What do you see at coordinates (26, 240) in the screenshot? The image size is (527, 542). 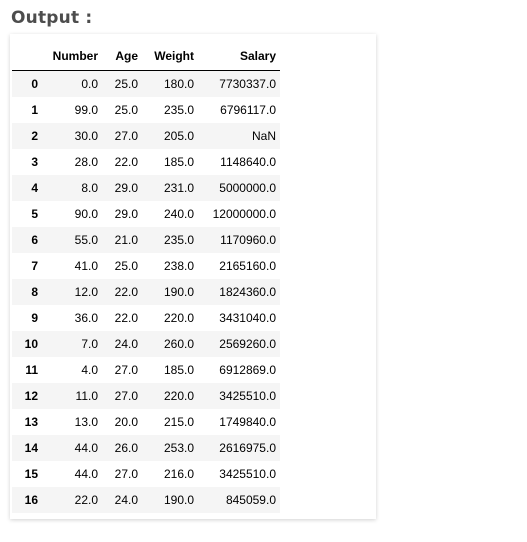 I see `row-index: 6` at bounding box center [26, 240].